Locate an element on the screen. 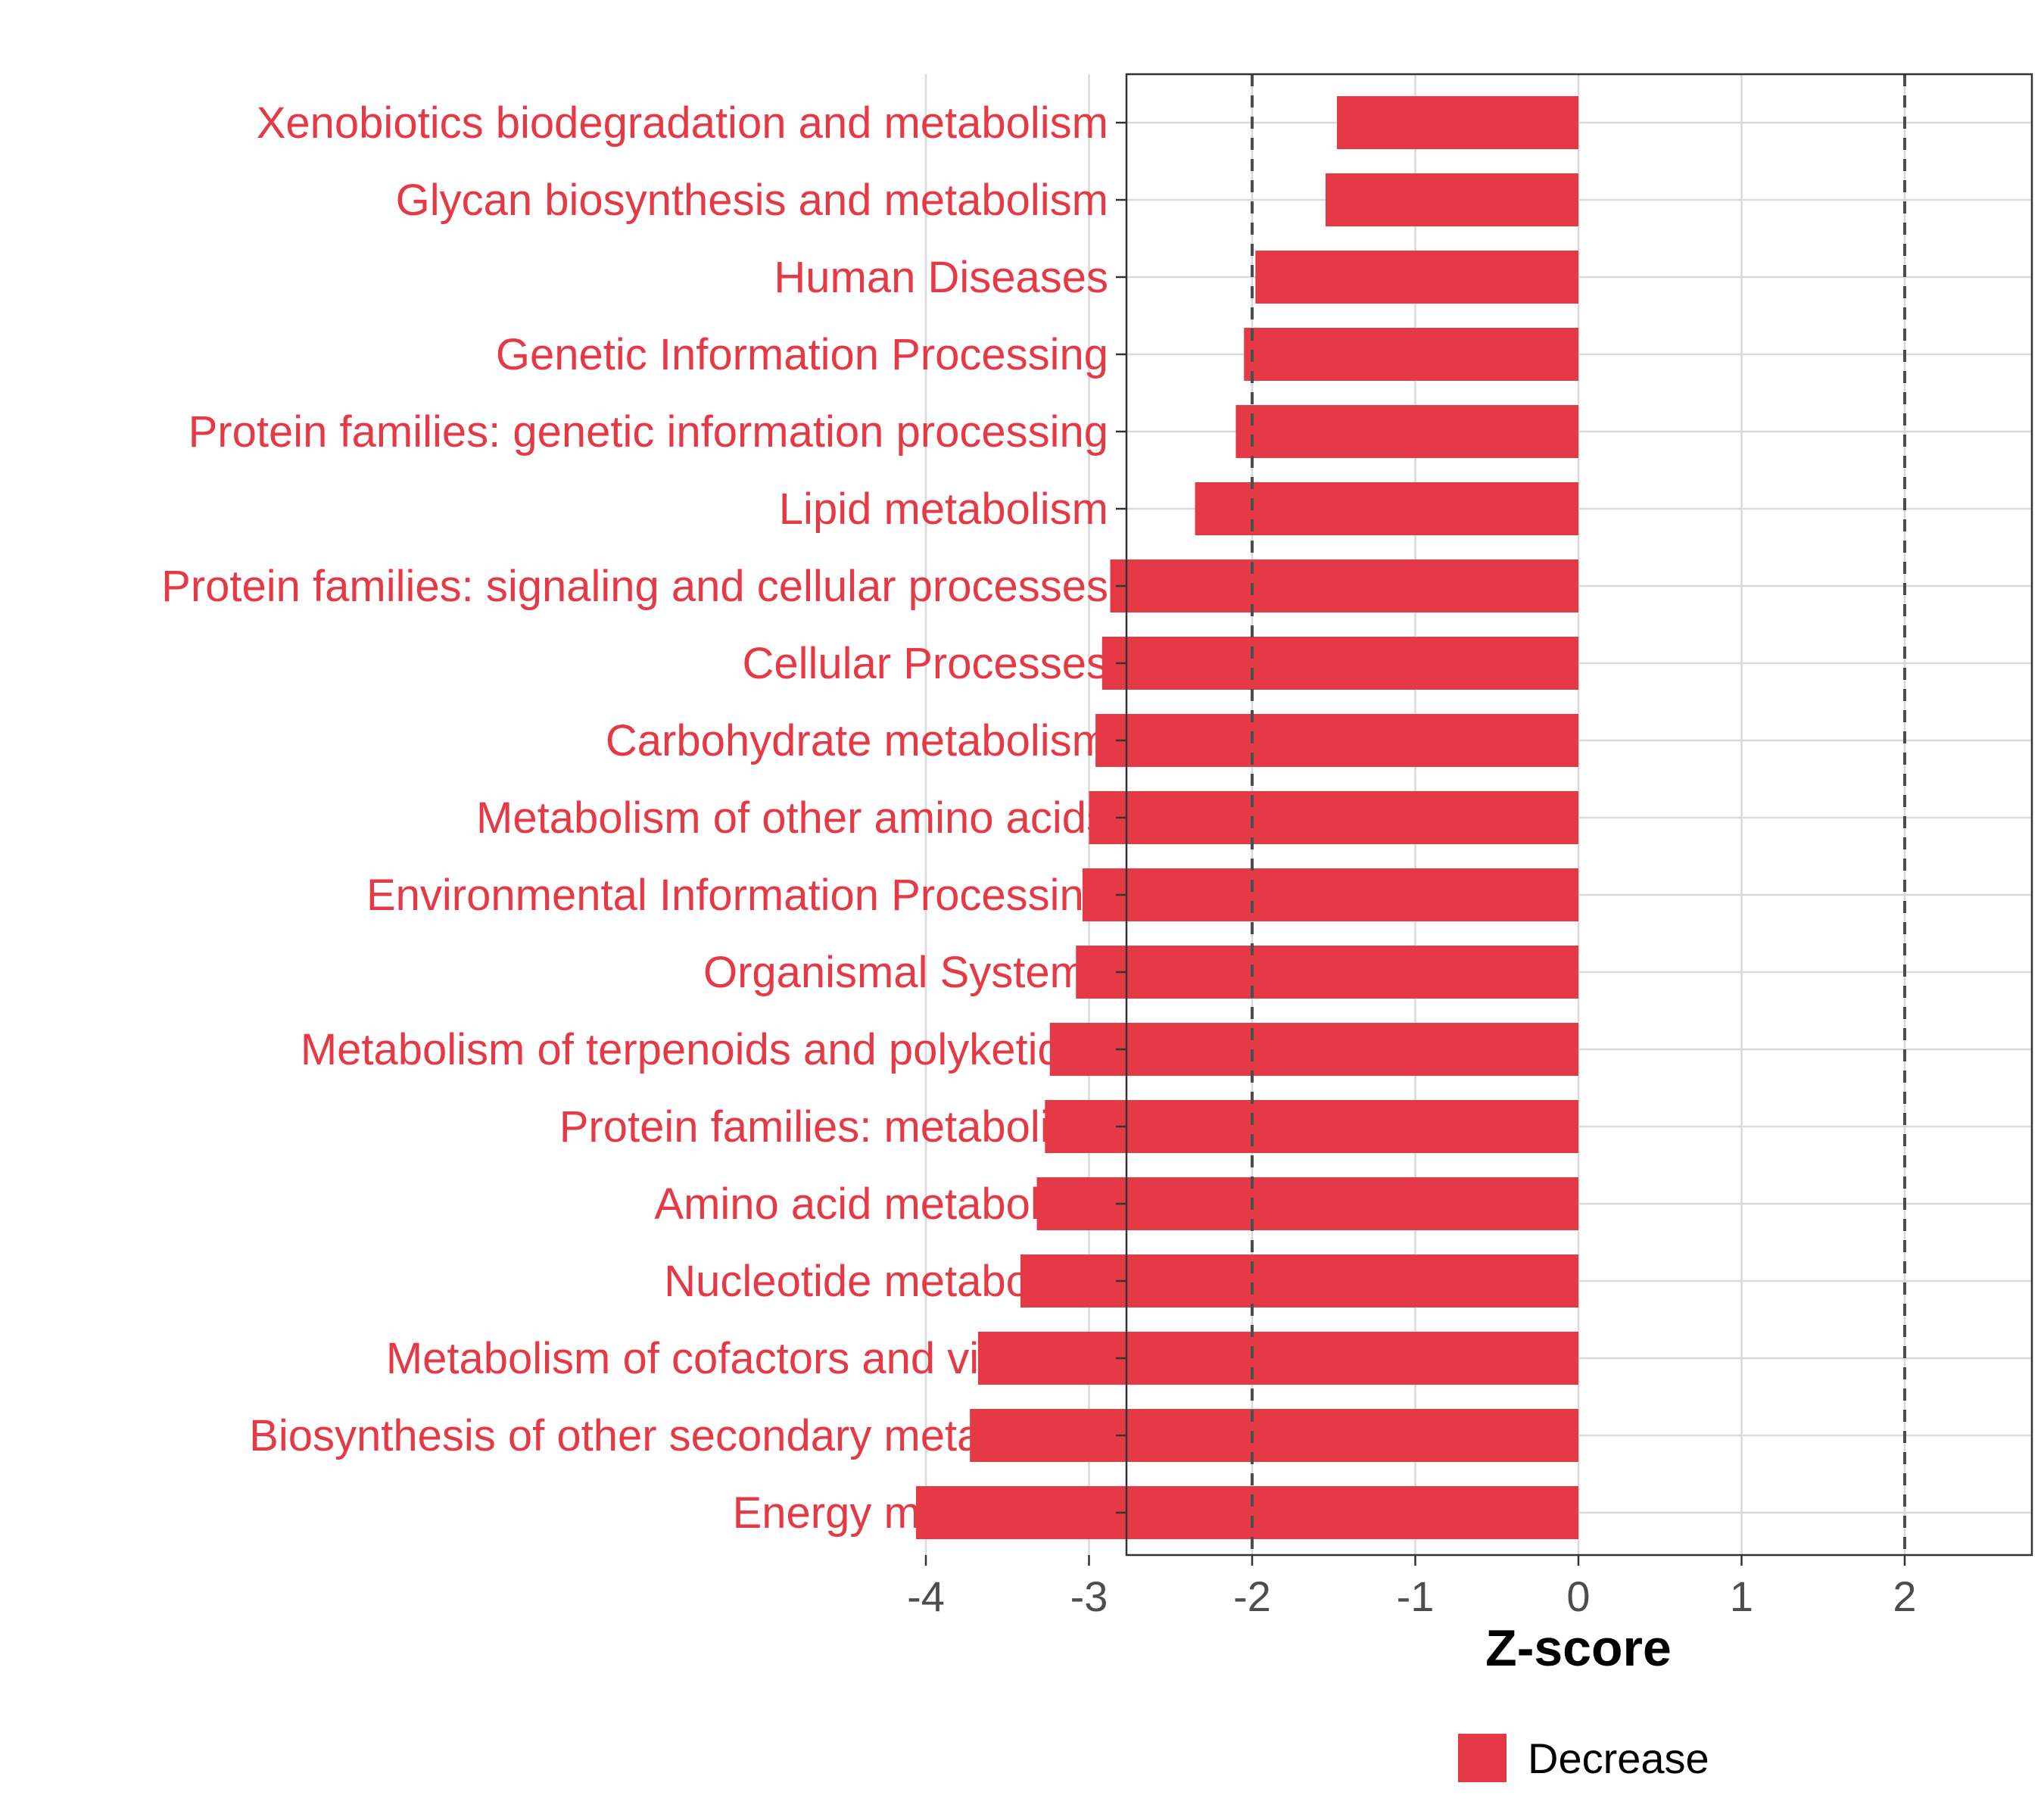 This screenshot has height=1817, width=2044. legend-swatch-decrease is located at coordinates (1482, 1758).